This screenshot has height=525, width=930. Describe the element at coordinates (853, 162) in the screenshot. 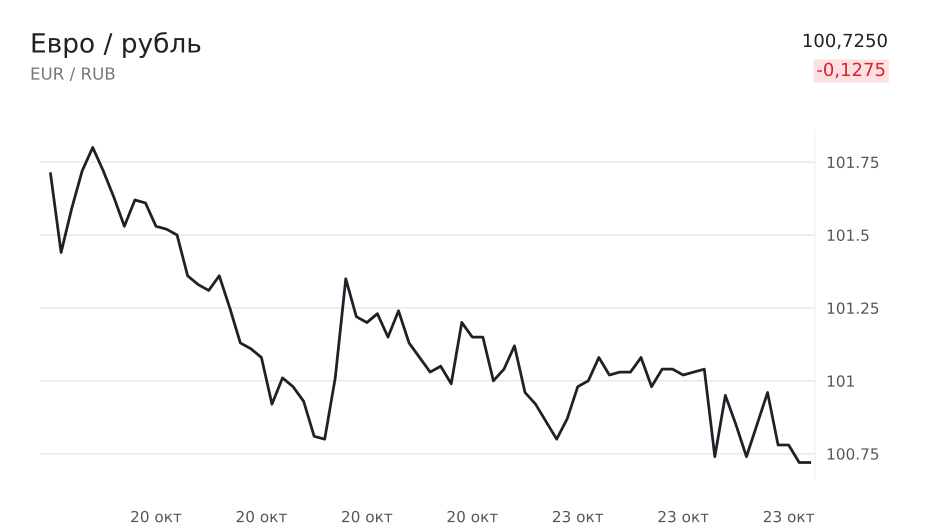

I see `y-tick-label: 101.75` at that location.